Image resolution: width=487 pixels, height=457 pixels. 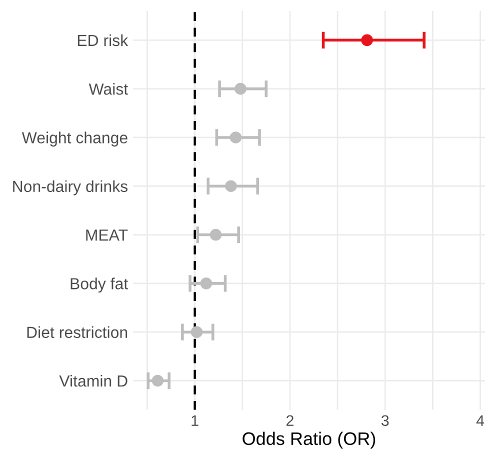 I want to click on y-tick-label: Waist, so click(x=108, y=89).